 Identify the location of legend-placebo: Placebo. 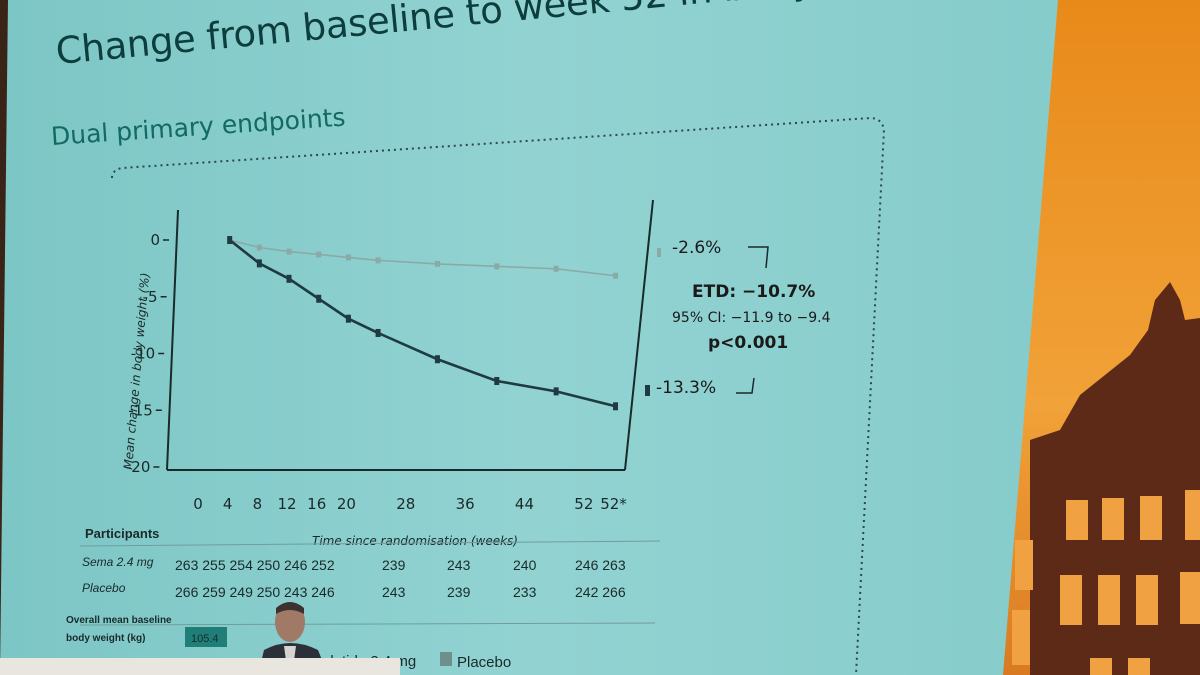
(484, 662).